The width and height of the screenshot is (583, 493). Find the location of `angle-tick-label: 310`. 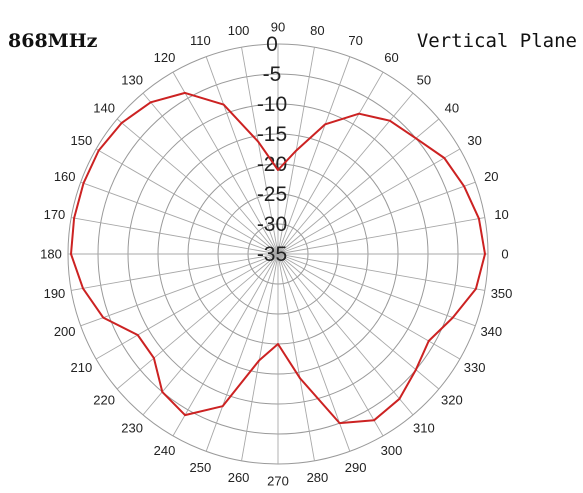

angle-tick-label: 310 is located at coordinates (424, 427).